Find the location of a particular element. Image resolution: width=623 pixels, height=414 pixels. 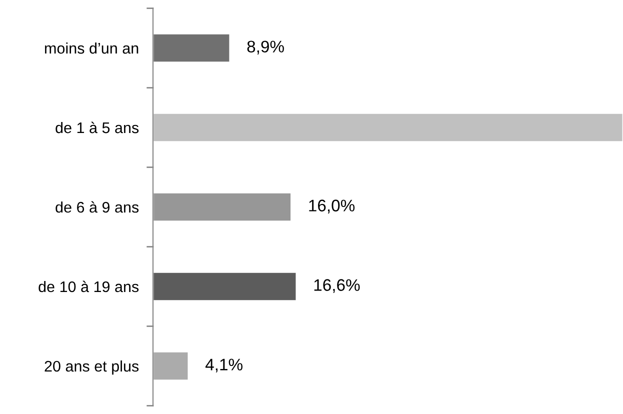

y-tick-label: 20 ans et plus is located at coordinates (91, 367).